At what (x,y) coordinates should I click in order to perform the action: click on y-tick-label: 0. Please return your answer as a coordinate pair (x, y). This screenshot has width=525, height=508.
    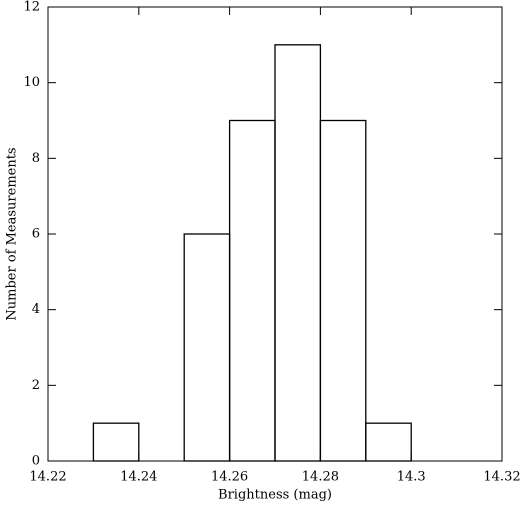
    Looking at the image, I should click on (36, 461).